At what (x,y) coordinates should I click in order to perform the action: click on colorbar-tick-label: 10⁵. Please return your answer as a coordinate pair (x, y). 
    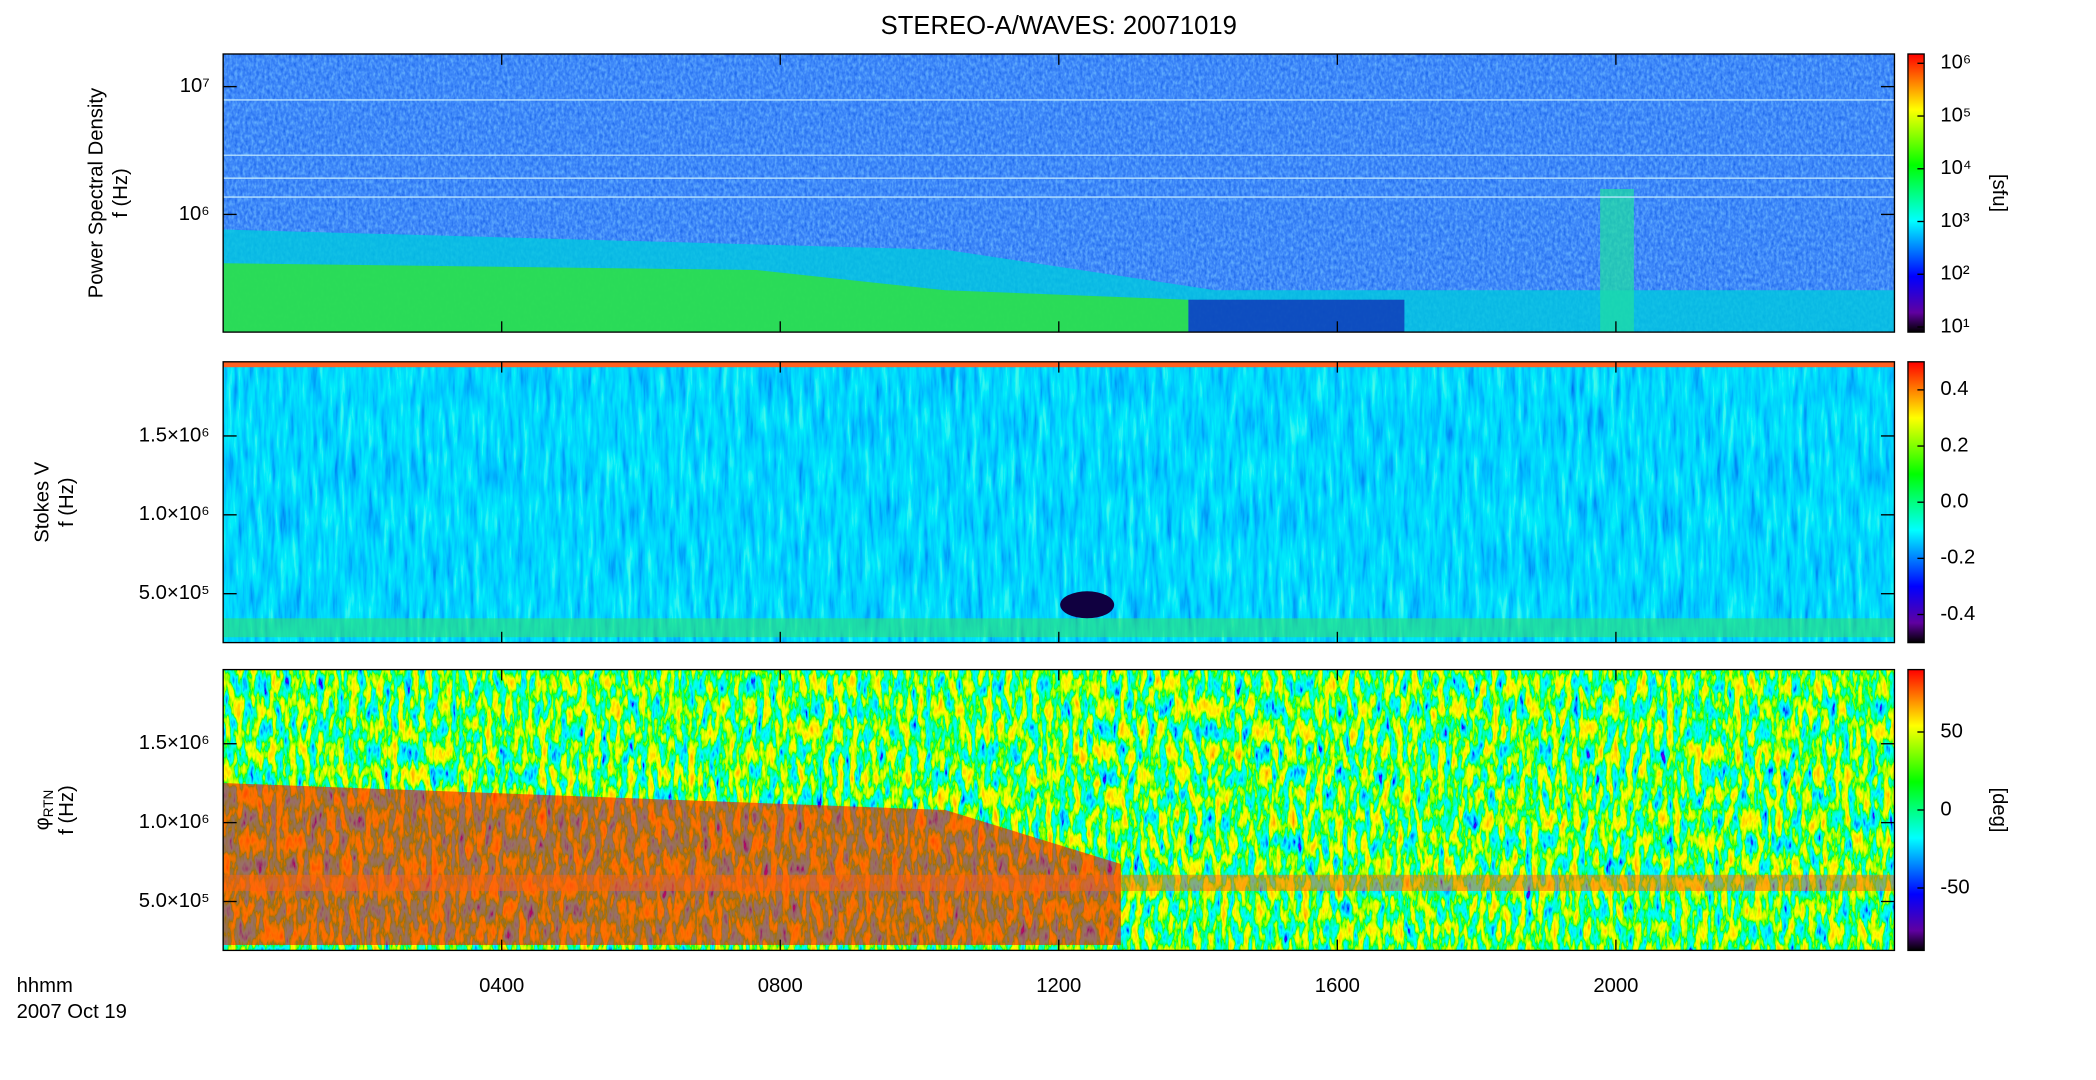
    Looking at the image, I should click on (1955, 115).